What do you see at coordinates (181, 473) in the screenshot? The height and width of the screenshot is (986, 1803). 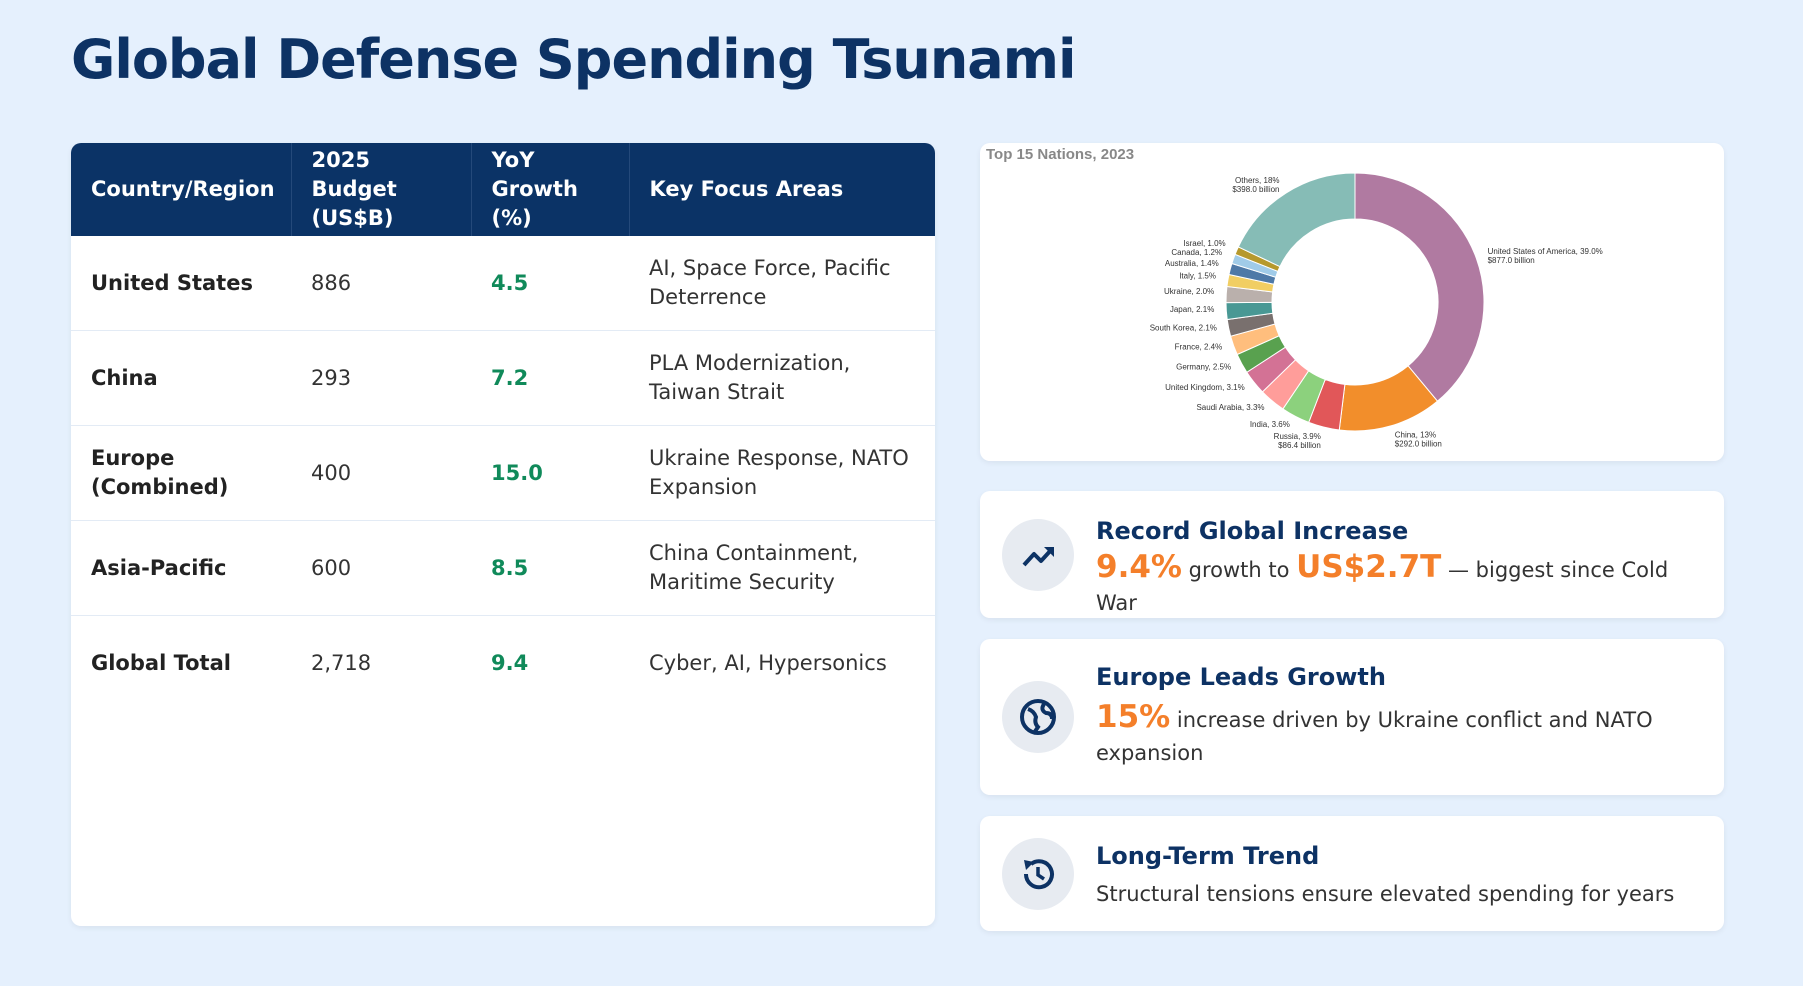 I see `table-cell: Europe (Combined)` at bounding box center [181, 473].